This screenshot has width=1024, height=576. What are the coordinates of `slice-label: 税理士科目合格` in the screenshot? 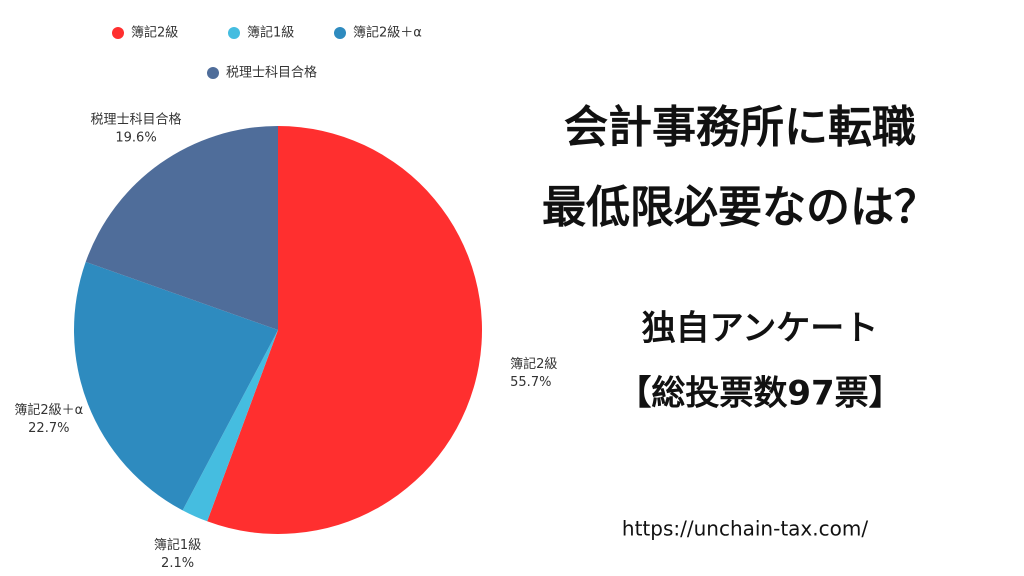 It's located at (136, 120).